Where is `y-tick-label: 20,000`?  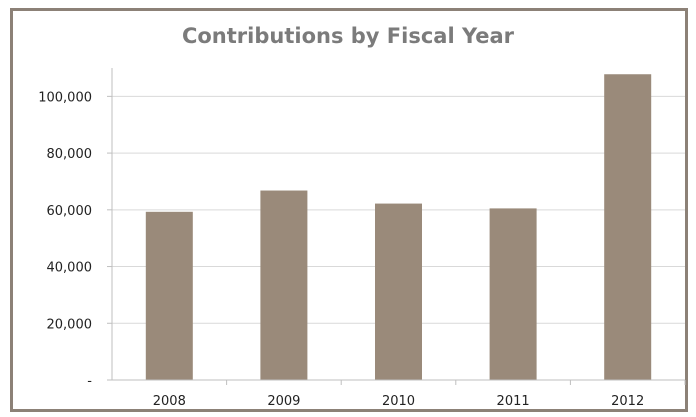
y-tick-label: 20,000 is located at coordinates (70, 324).